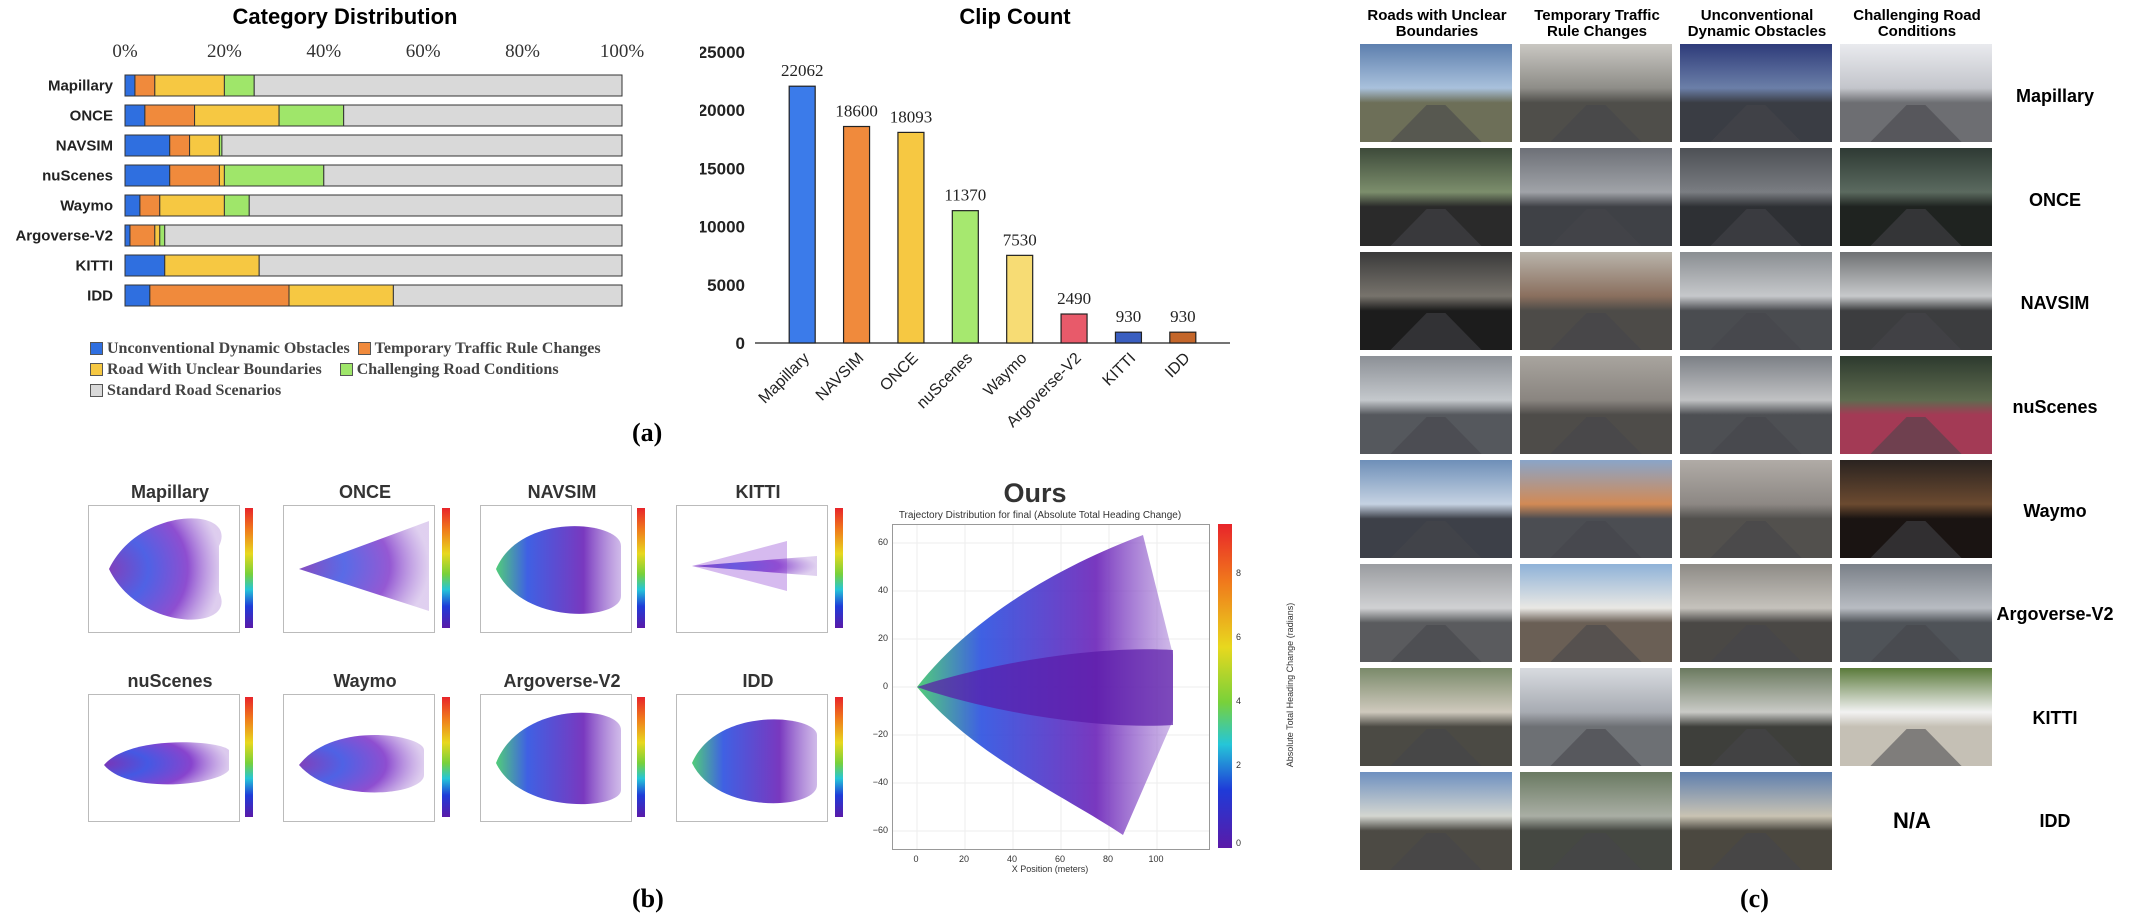  What do you see at coordinates (915, 859) in the screenshot?
I see `x-tick-label: 0` at bounding box center [915, 859].